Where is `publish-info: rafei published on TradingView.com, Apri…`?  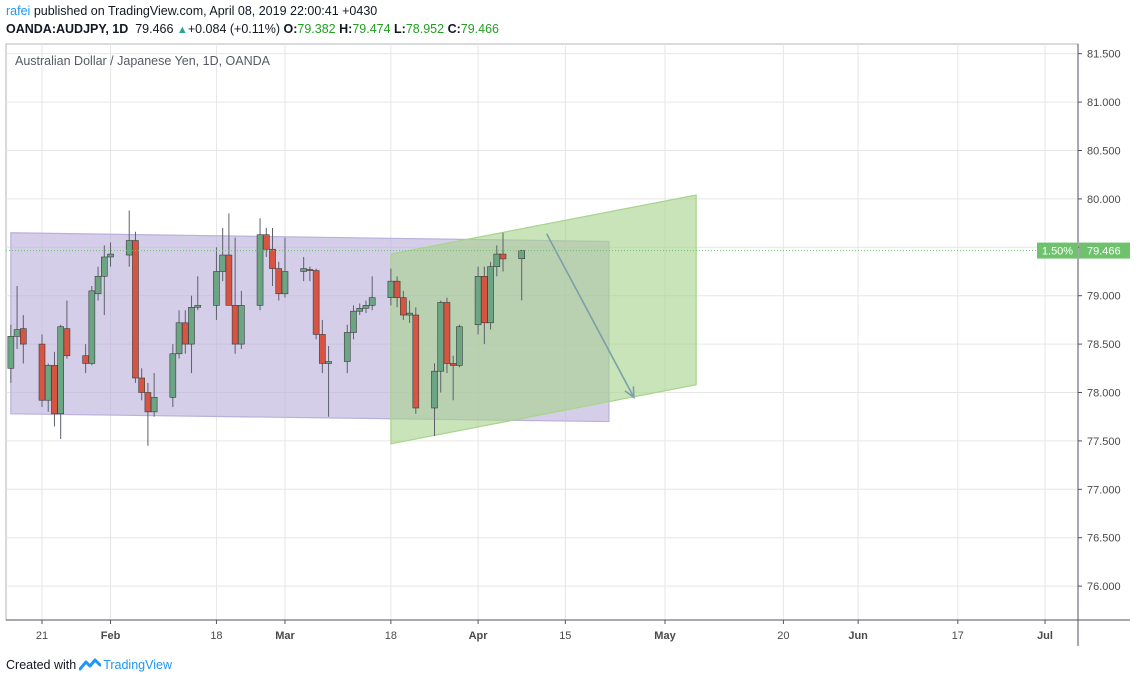 publish-info: rafei published on TradingView.com, Apri… is located at coordinates (191, 11).